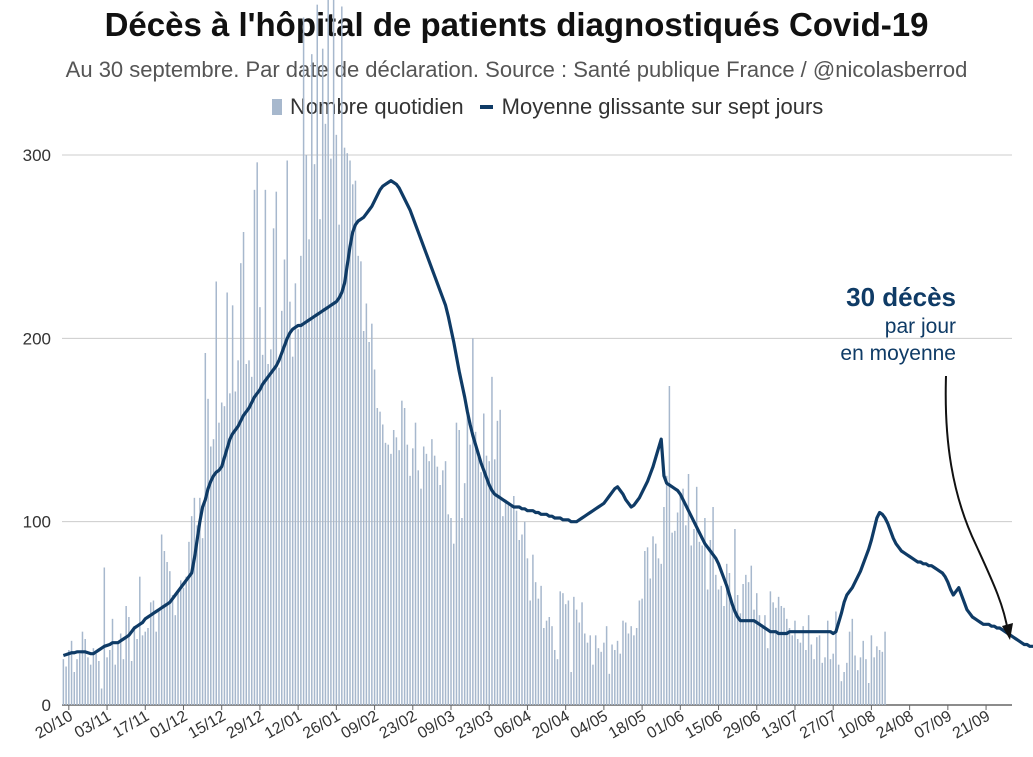  I want to click on x-tick-label: 15/12, so click(207, 725).